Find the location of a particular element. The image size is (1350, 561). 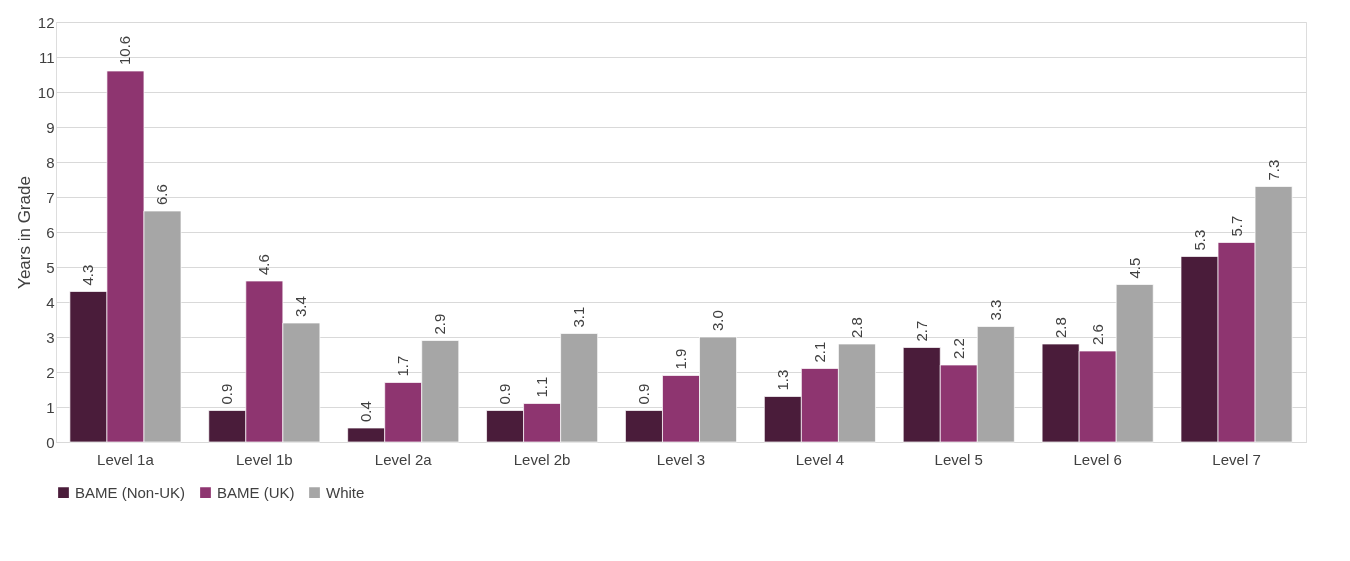

data-label: 4.5 is located at coordinates (1134, 268).